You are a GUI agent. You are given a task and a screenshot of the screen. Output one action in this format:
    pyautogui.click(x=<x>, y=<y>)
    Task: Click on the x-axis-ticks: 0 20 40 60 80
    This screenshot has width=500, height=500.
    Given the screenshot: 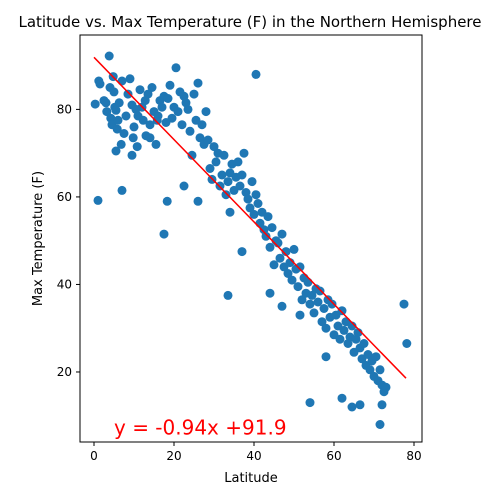 What is the action you would take?
    pyautogui.click(x=256, y=452)
    